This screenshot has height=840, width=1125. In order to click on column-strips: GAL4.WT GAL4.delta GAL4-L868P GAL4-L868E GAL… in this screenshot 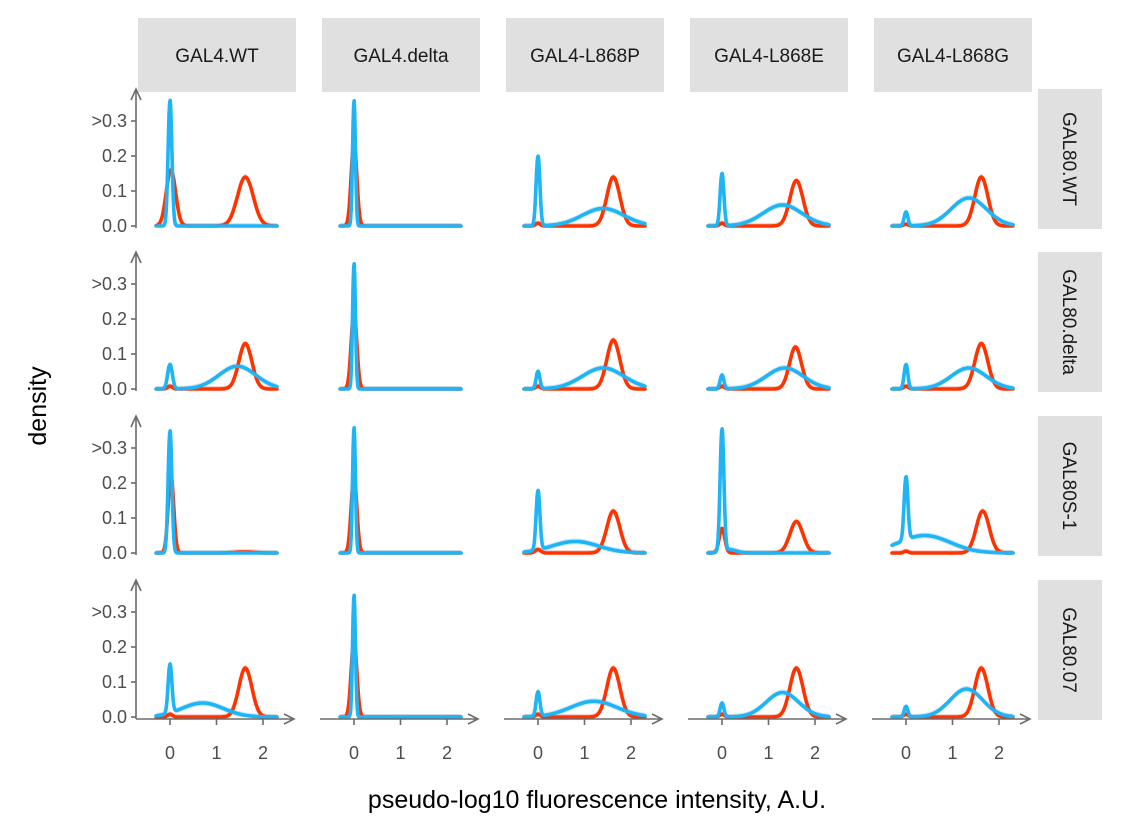, I will do `click(585, 55)`.